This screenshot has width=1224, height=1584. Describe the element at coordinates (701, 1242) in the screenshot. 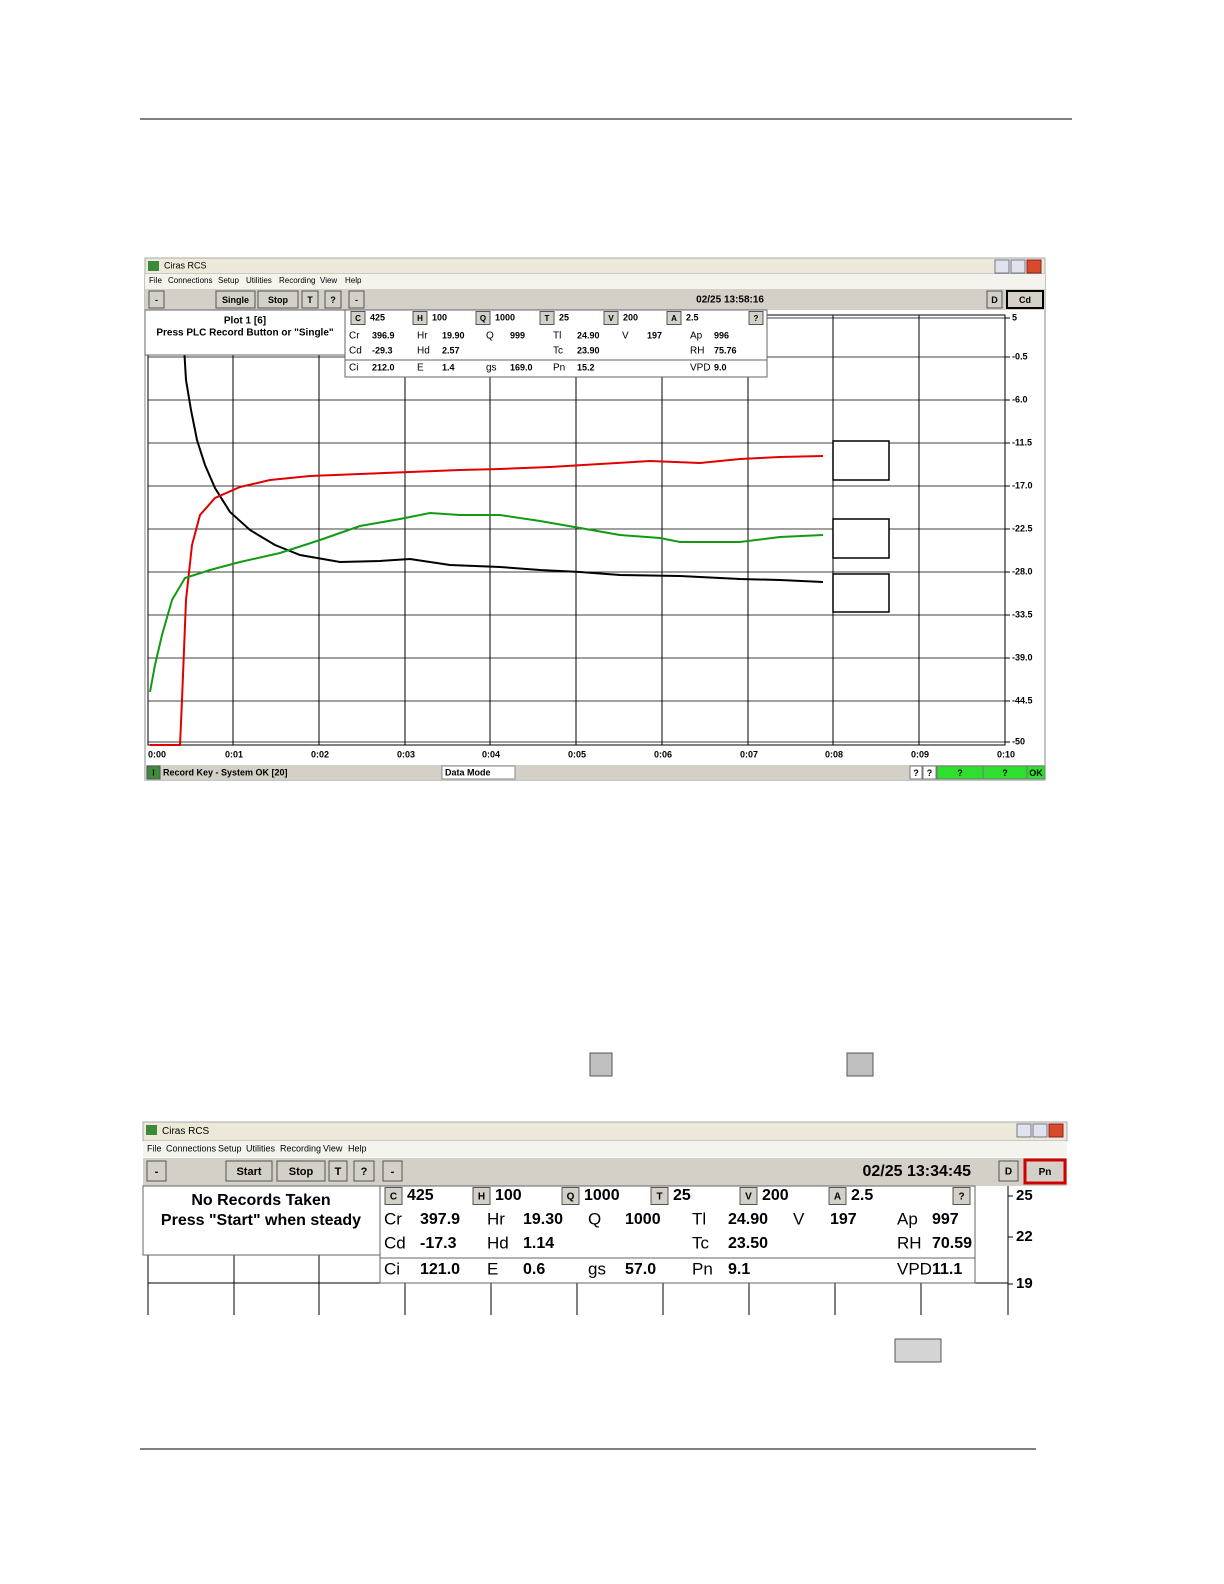

I see `reading-label: Tc` at that location.